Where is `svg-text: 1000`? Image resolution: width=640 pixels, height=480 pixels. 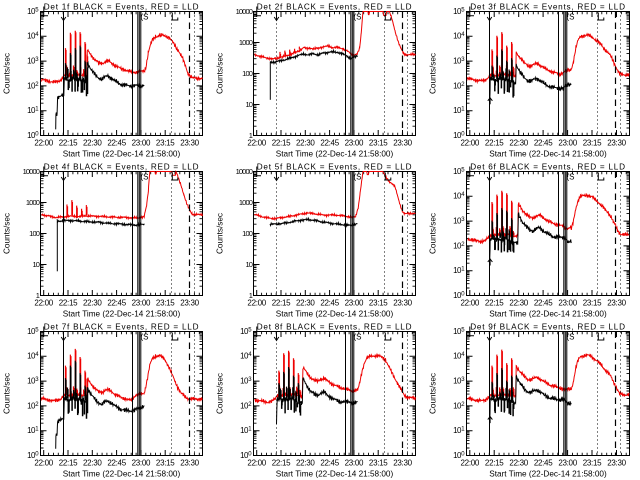
svg-text: 1000 is located at coordinates (246, 42).